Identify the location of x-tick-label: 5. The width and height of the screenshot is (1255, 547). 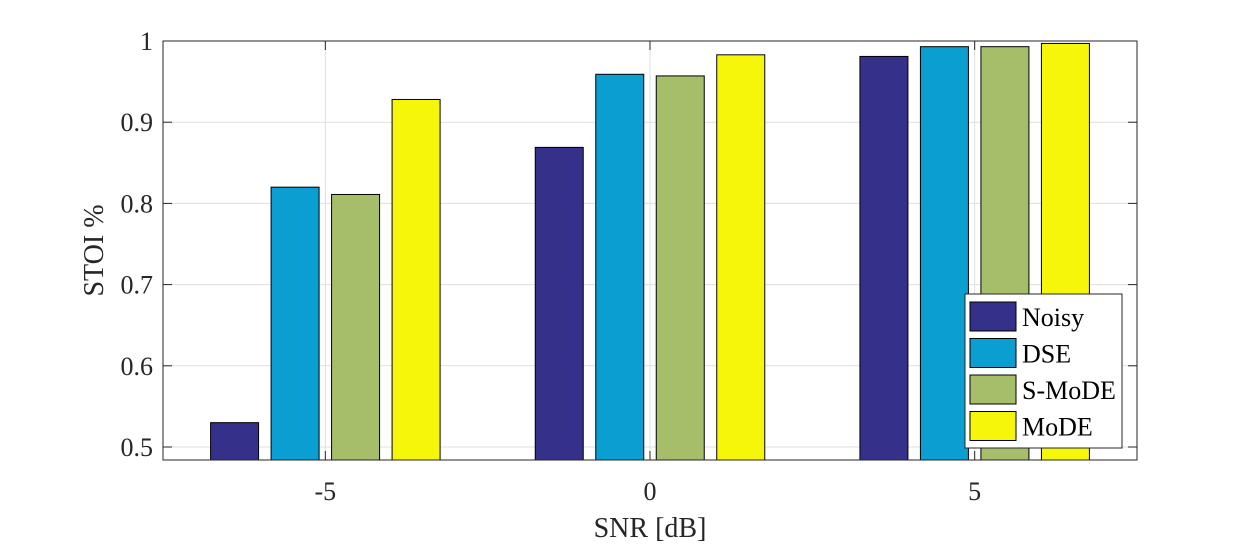
(974, 491).